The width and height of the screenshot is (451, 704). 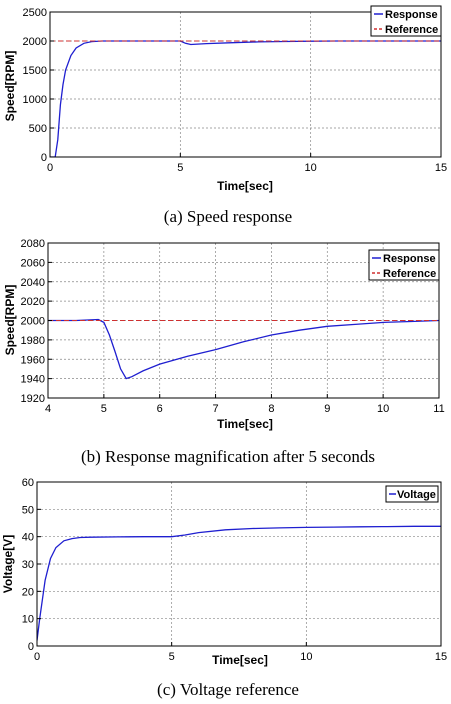 What do you see at coordinates (38, 129) in the screenshot?
I see `y-tick-label: 500` at bounding box center [38, 129].